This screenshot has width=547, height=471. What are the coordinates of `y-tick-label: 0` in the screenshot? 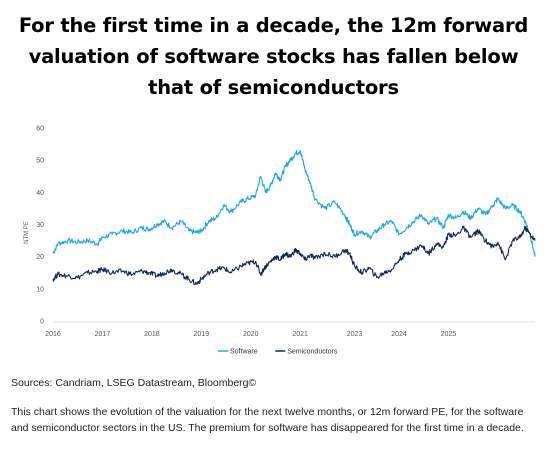 It's located at (42, 322).